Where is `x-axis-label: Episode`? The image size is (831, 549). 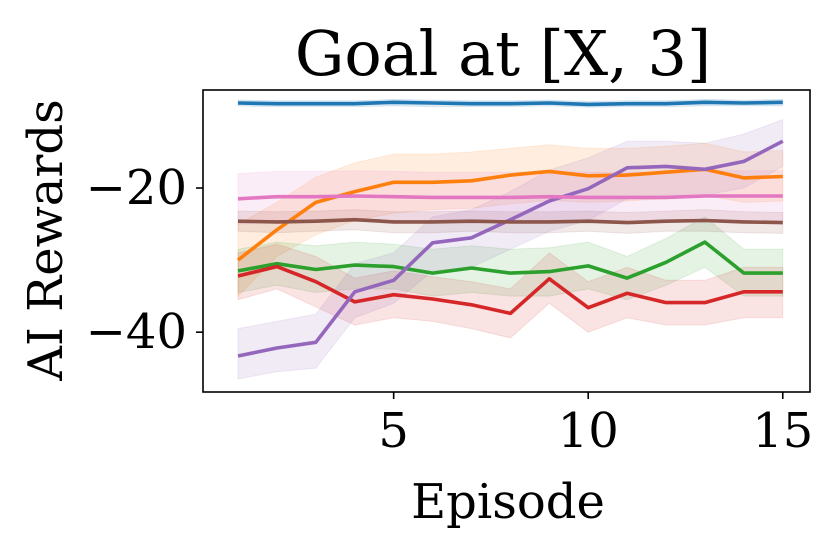 x-axis-label: Episode is located at coordinates (508, 502).